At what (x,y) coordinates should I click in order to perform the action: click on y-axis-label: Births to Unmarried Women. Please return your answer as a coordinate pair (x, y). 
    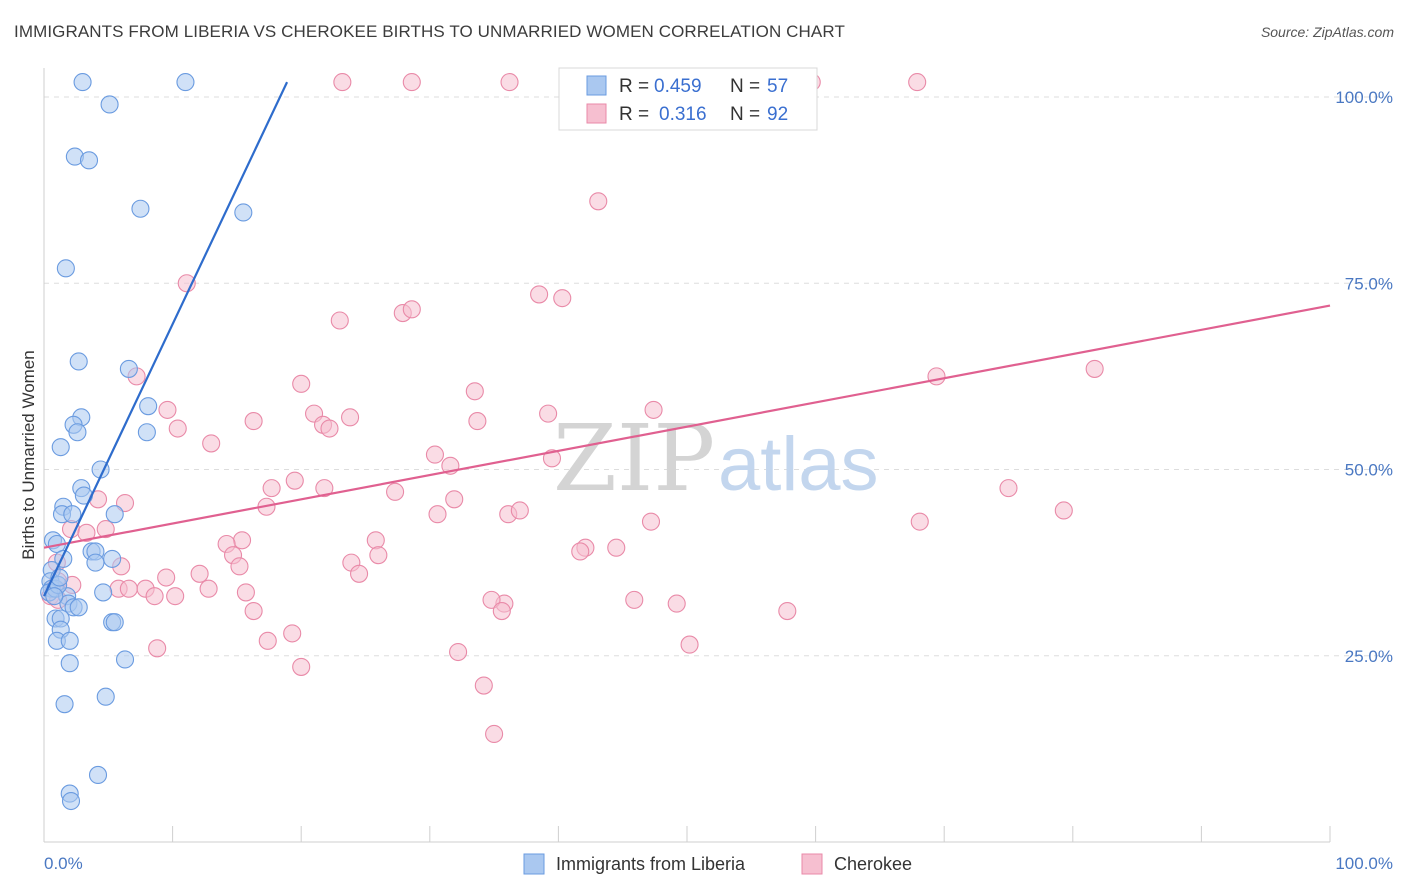
    Looking at the image, I should click on (28, 454).